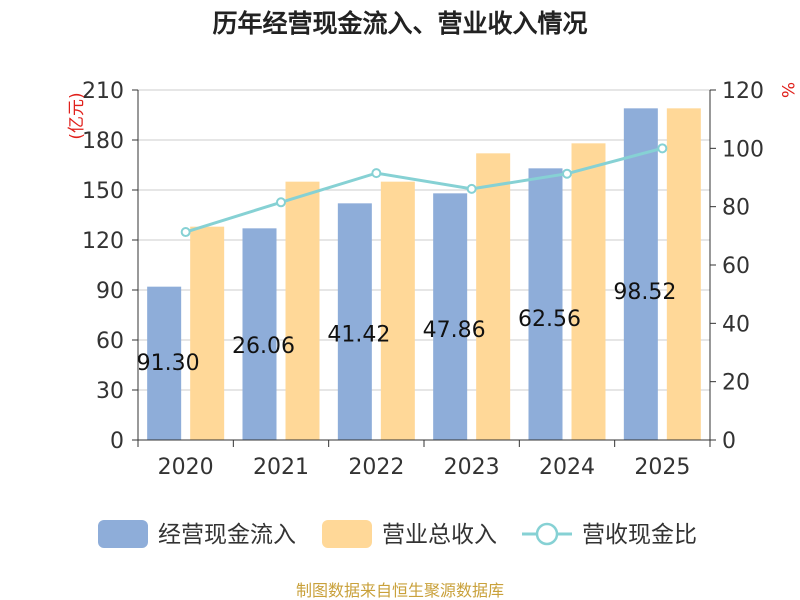  What do you see at coordinates (644, 292) in the screenshot?
I see `data-label: 98.52` at bounding box center [644, 292].